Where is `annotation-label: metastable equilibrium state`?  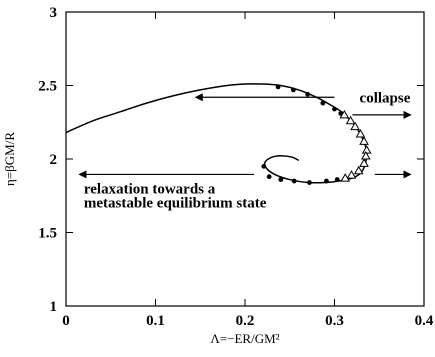
annotation-label: metastable equilibrium state is located at coordinates (175, 204).